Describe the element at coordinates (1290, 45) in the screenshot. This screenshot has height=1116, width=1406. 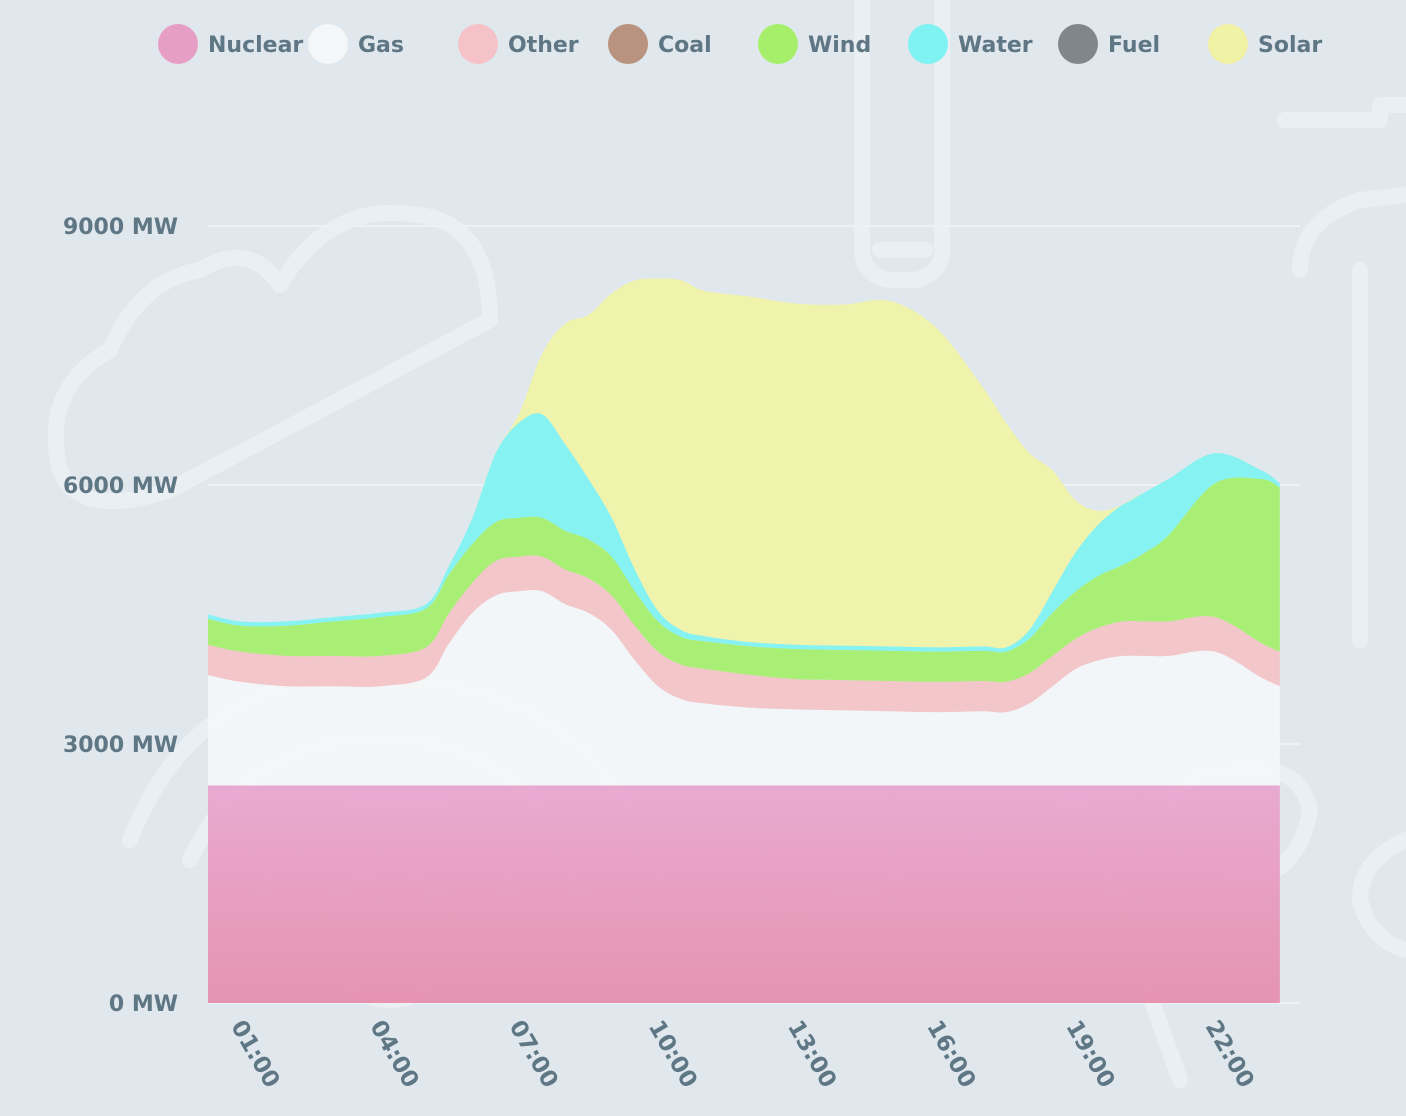
I see `legend-label-solar: Solar` at that location.